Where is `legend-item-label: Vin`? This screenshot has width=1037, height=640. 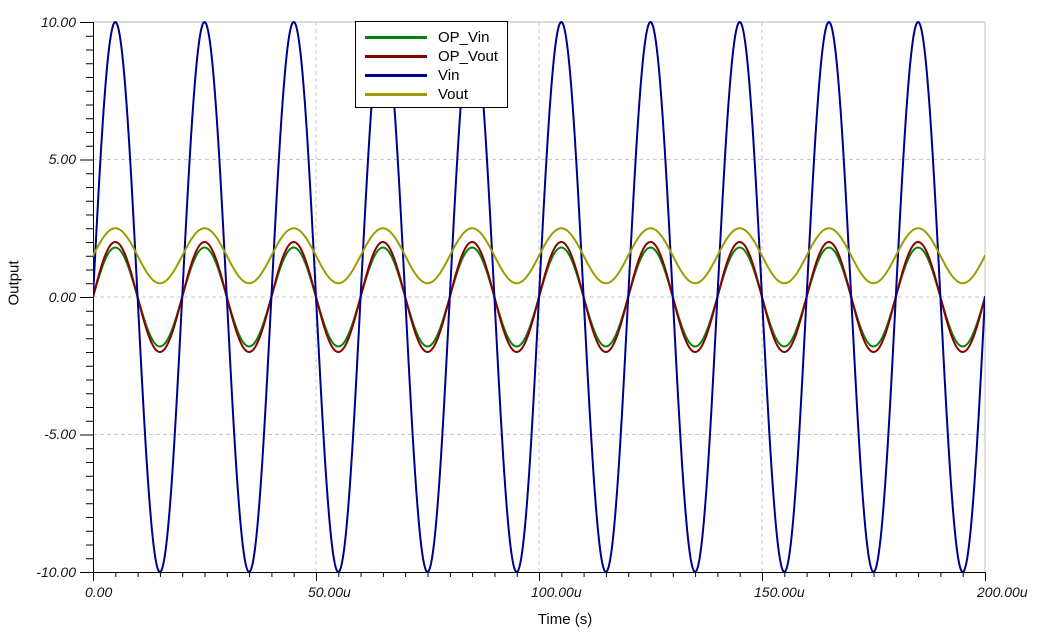 legend-item-label: Vin is located at coordinates (449, 75).